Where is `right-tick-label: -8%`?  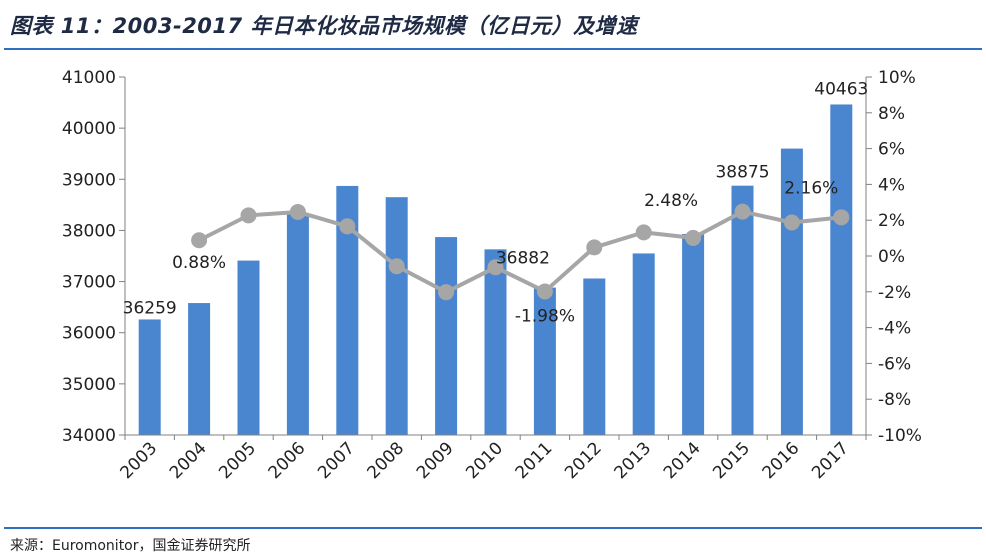
right-tick-label: -8% is located at coordinates (894, 400).